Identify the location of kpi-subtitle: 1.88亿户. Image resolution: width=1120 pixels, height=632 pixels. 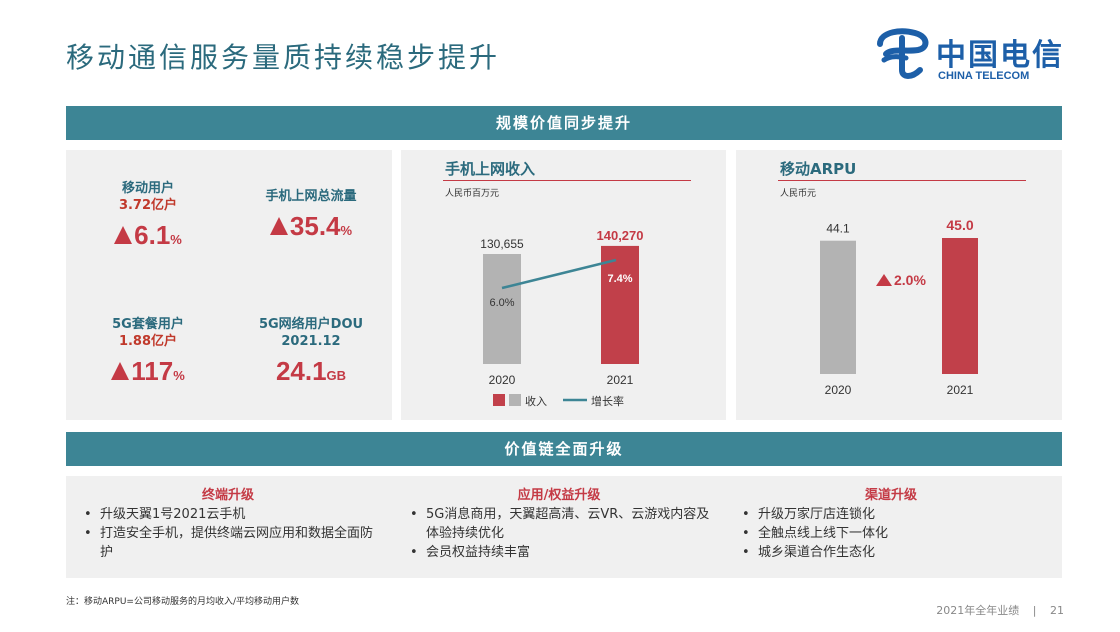
(148, 341).